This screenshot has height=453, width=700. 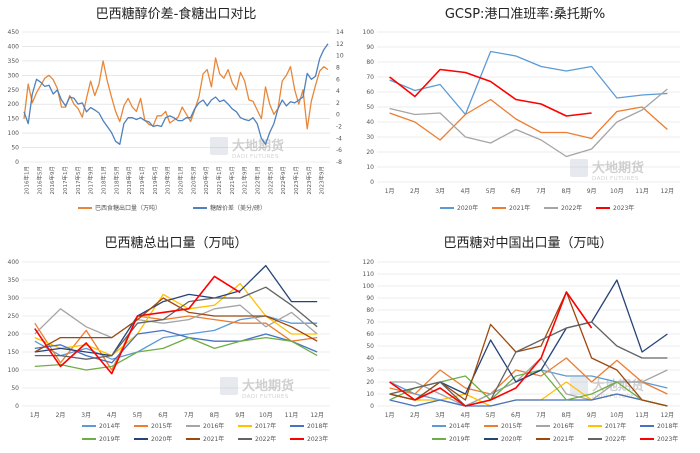 What do you see at coordinates (193, 180) in the screenshot?
I see `x-tick-label: 2020年5月` at bounding box center [193, 180].